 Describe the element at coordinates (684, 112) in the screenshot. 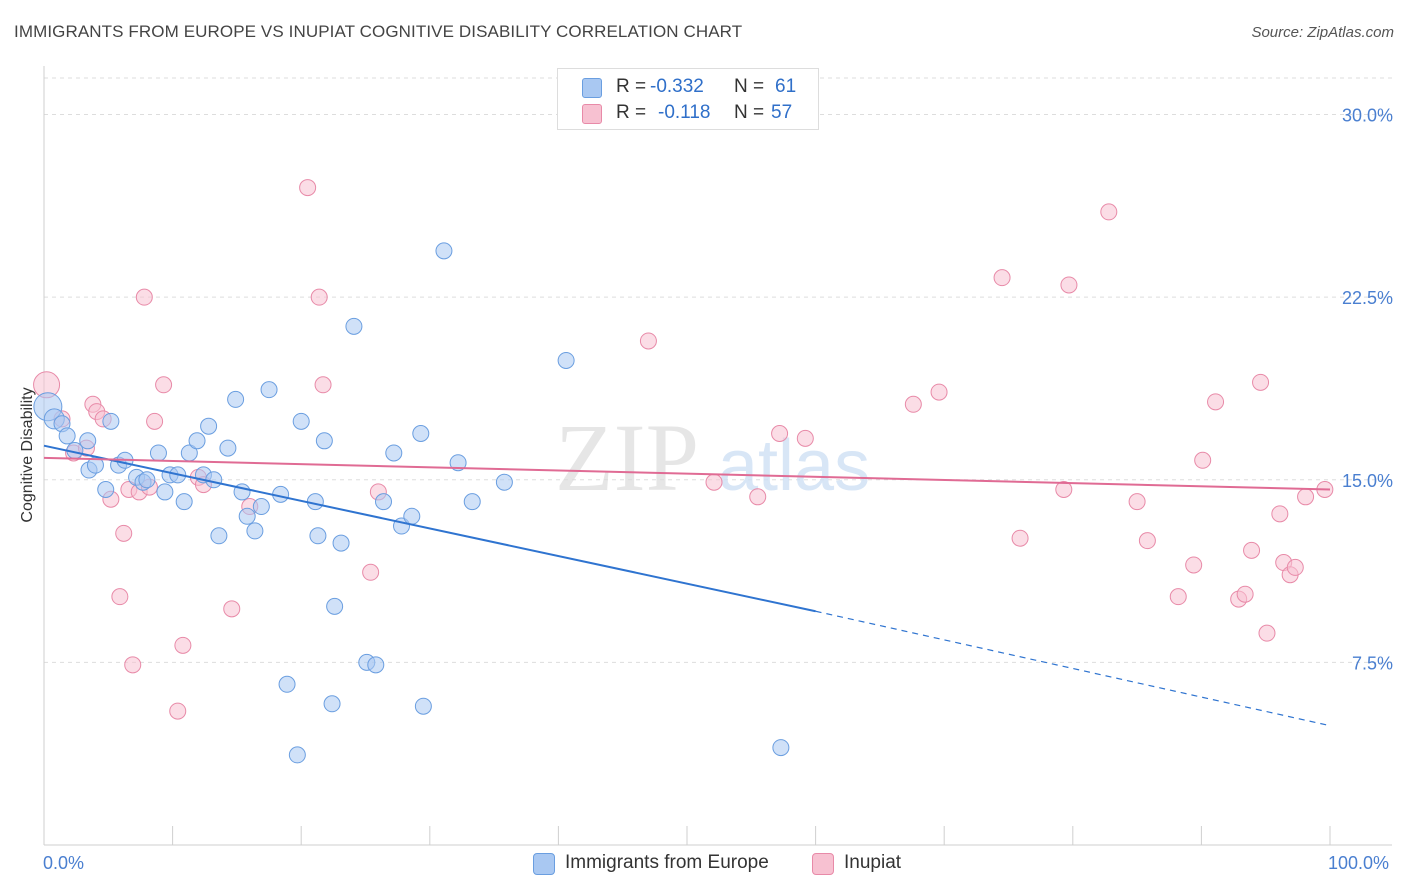

I see `legend-r-value-inupiat: -0.118` at that location.